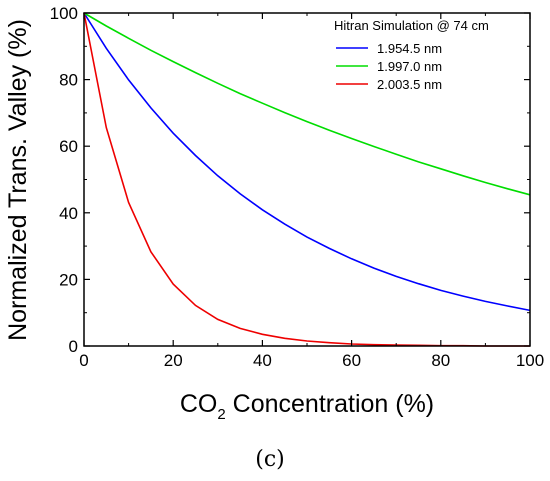  Describe the element at coordinates (68, 146) in the screenshot. I see `y-tick-label: 60` at that location.